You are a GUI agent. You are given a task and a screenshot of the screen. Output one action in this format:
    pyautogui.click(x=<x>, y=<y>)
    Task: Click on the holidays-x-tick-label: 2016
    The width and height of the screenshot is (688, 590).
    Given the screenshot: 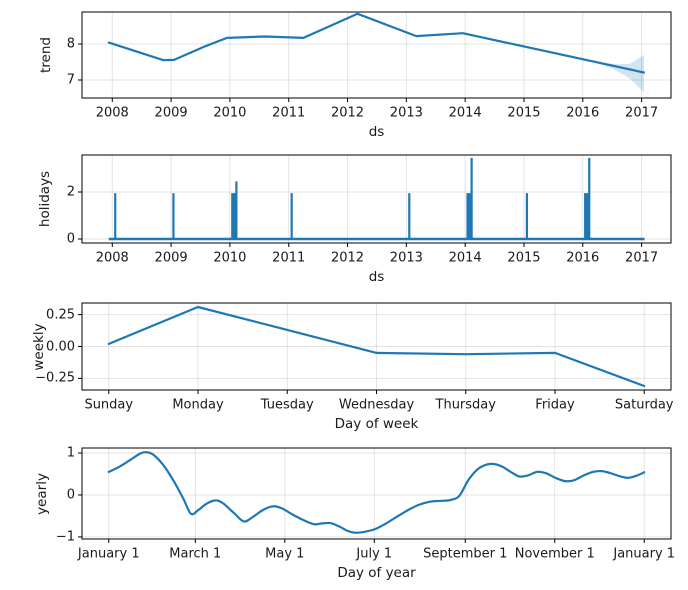 What is the action you would take?
    pyautogui.click(x=583, y=258)
    